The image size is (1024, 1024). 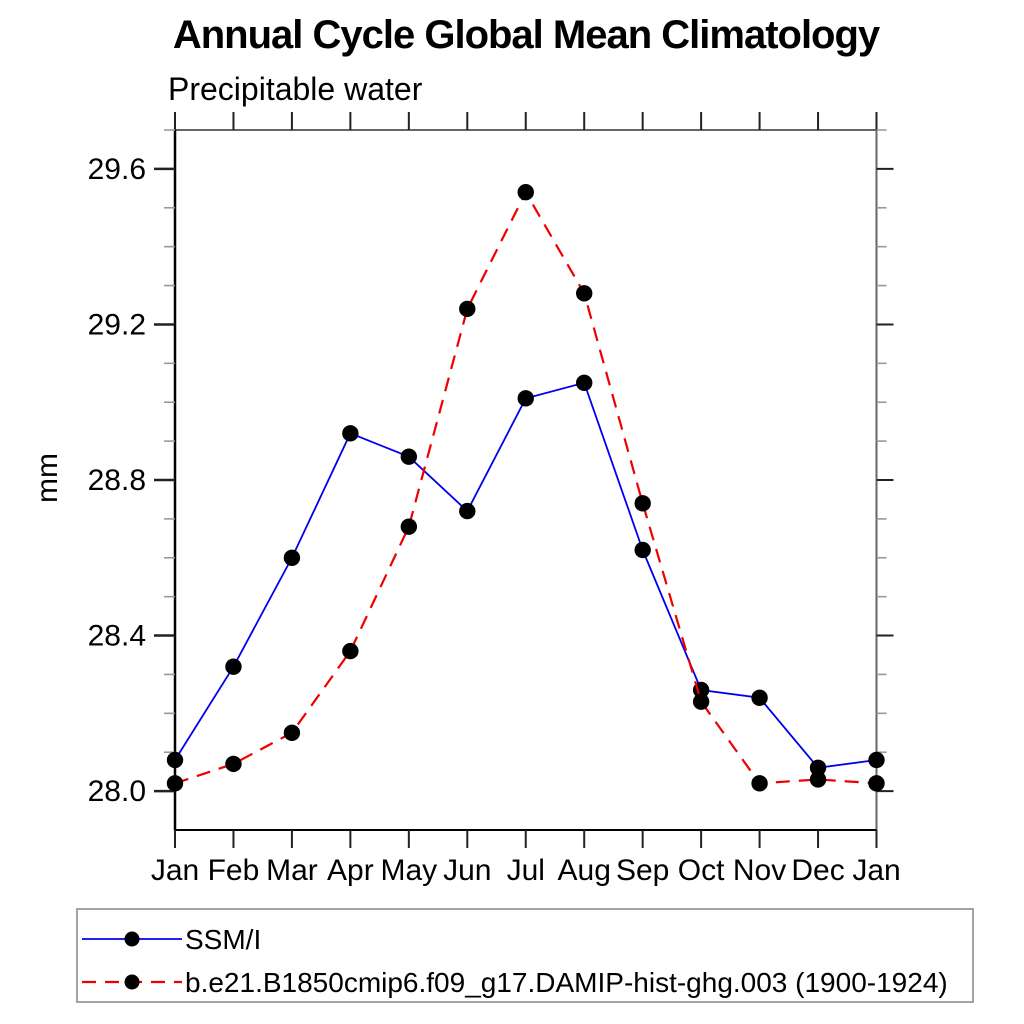 What do you see at coordinates (642, 870) in the screenshot?
I see `x-tick-label: Sep` at bounding box center [642, 870].